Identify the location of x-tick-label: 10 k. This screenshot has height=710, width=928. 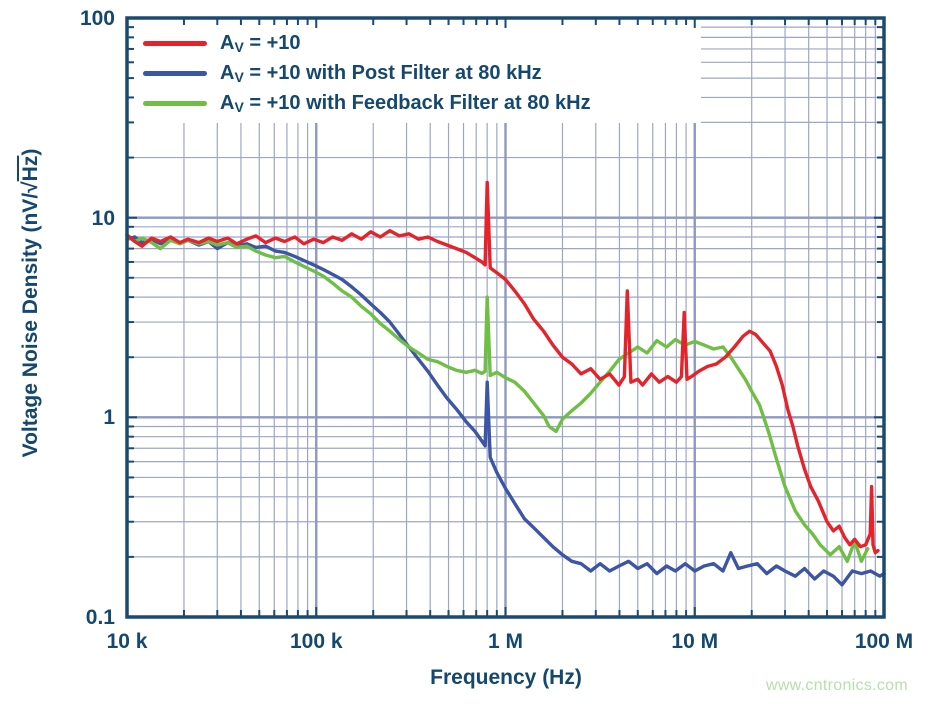
(127, 641).